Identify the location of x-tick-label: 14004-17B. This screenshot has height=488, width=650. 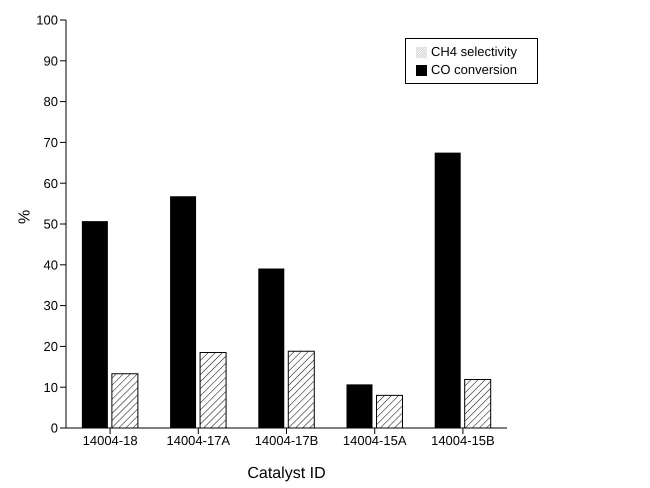
(286, 440).